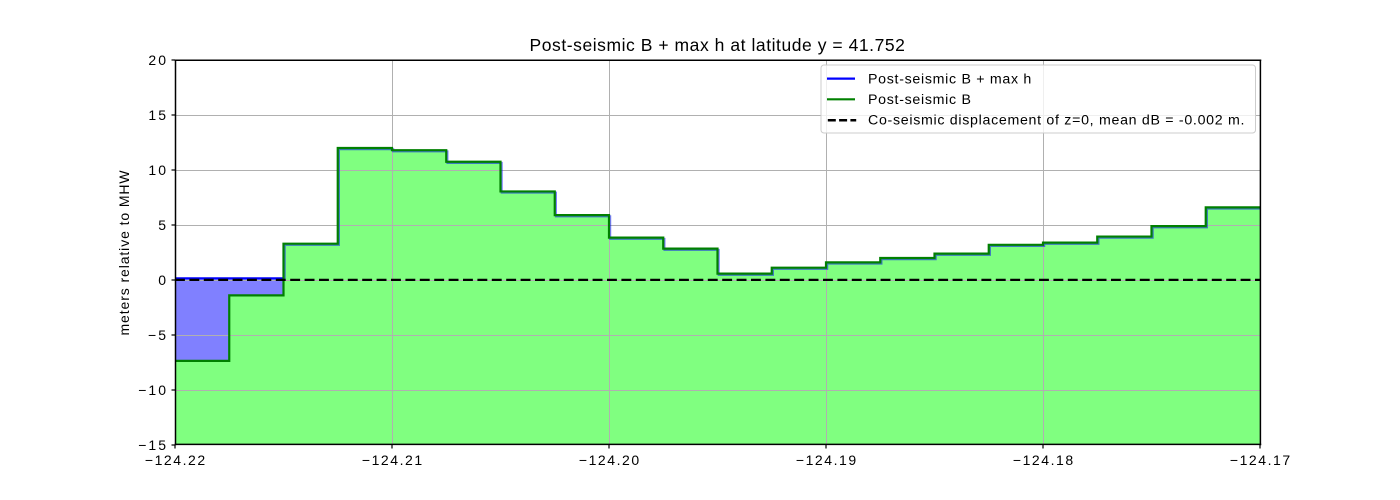  Describe the element at coordinates (158, 60) in the screenshot. I see `svg-text: 20` at that location.